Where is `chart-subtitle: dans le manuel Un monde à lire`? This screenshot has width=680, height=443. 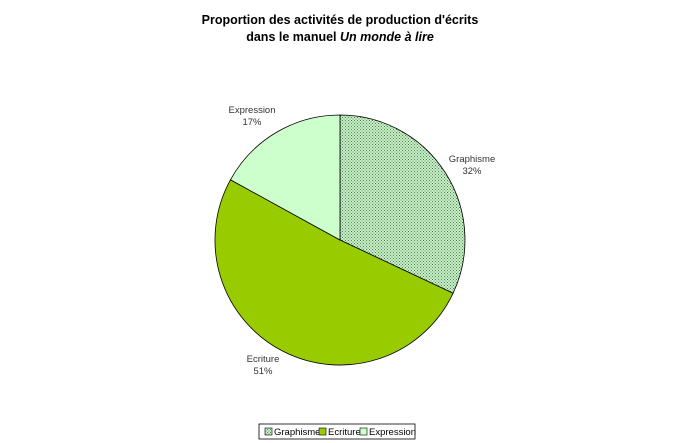 chart-subtitle: dans le manuel Un monde à lire is located at coordinates (340, 37).